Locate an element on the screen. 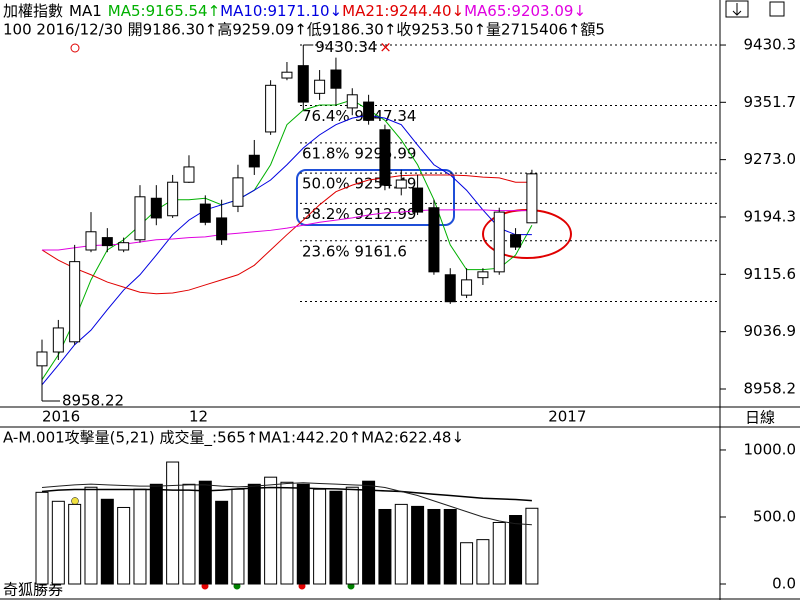 This screenshot has width=800, height=600. y-tick-label: 8958.2 is located at coordinates (770, 389).